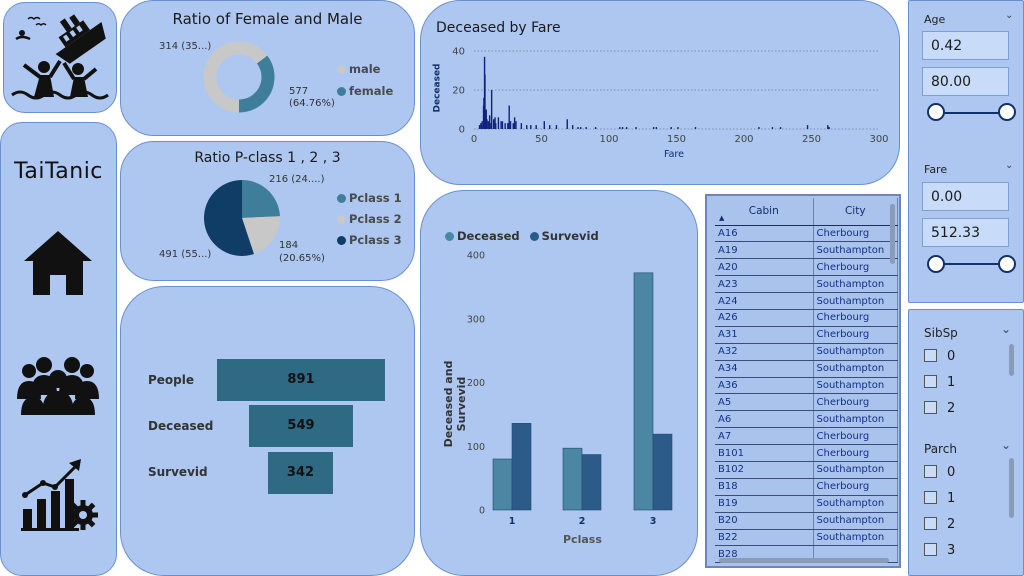 Image resolution: width=1024 pixels, height=576 pixels. What do you see at coordinates (936, 264) in the screenshot?
I see `fare-slider-min-handle` at bounding box center [936, 264].